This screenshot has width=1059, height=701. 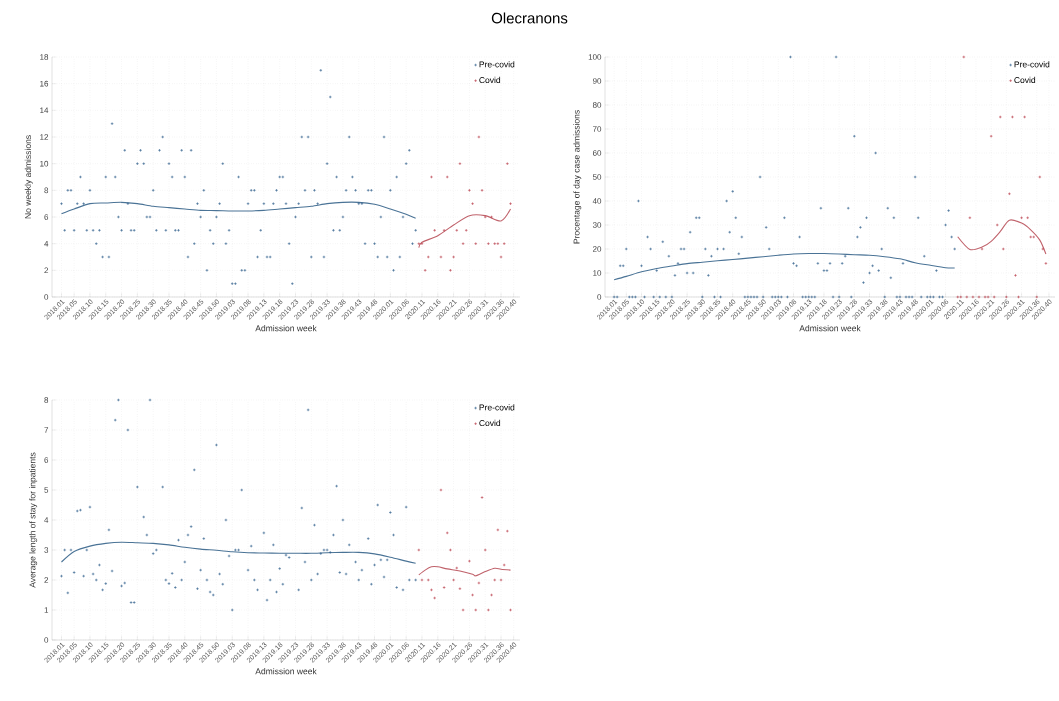 I want to click on y-tick-label: 18, so click(x=44, y=57).